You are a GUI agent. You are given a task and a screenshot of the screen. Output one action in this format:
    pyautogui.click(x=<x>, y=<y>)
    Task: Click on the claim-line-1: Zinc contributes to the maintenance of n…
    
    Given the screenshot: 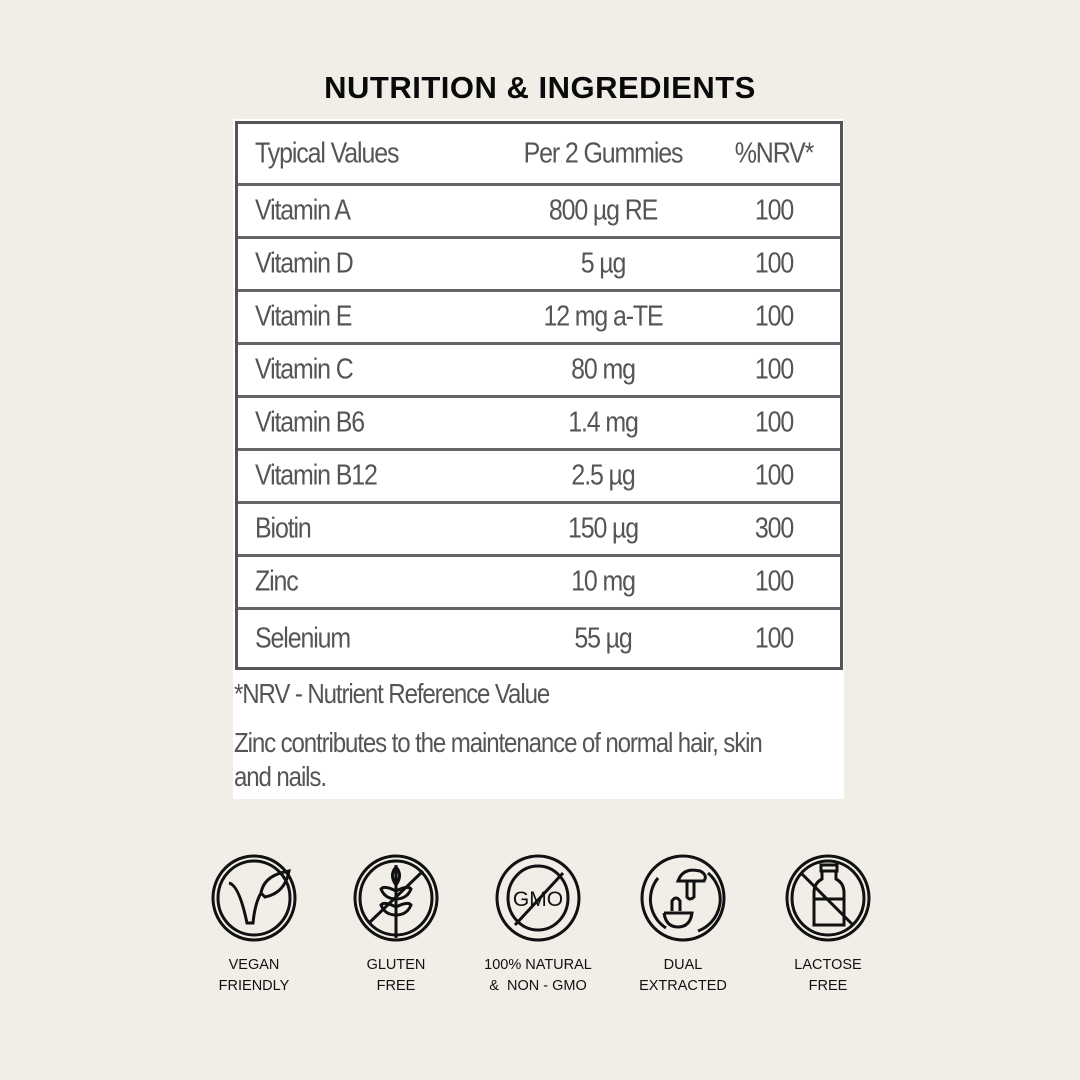 What is the action you would take?
    pyautogui.click(x=498, y=742)
    